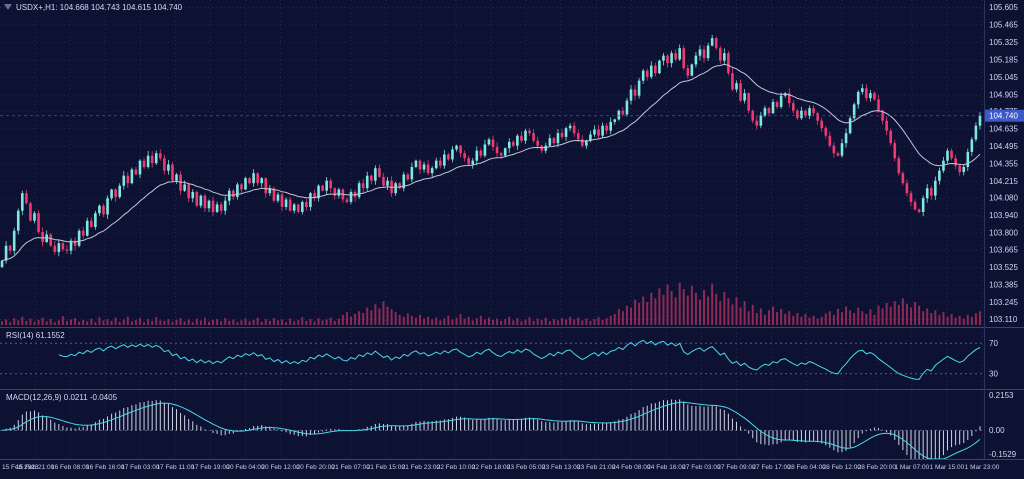  I want to click on time-label: 21 Feb 15:00, so click(385, 467).